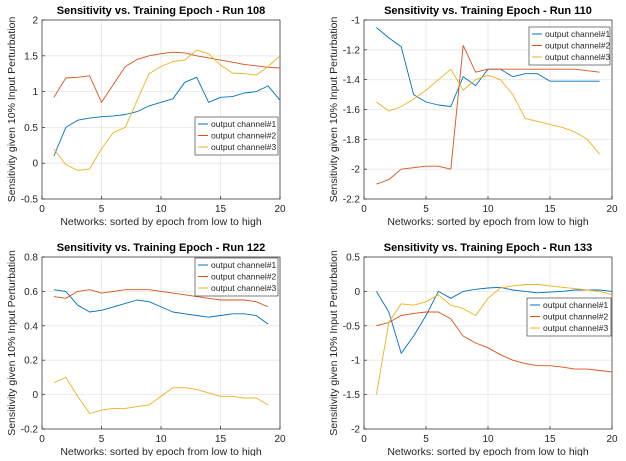  Describe the element at coordinates (161, 248) in the screenshot. I see `chart-title: Sensitivity vs. Training Epoch - Run 122` at that location.